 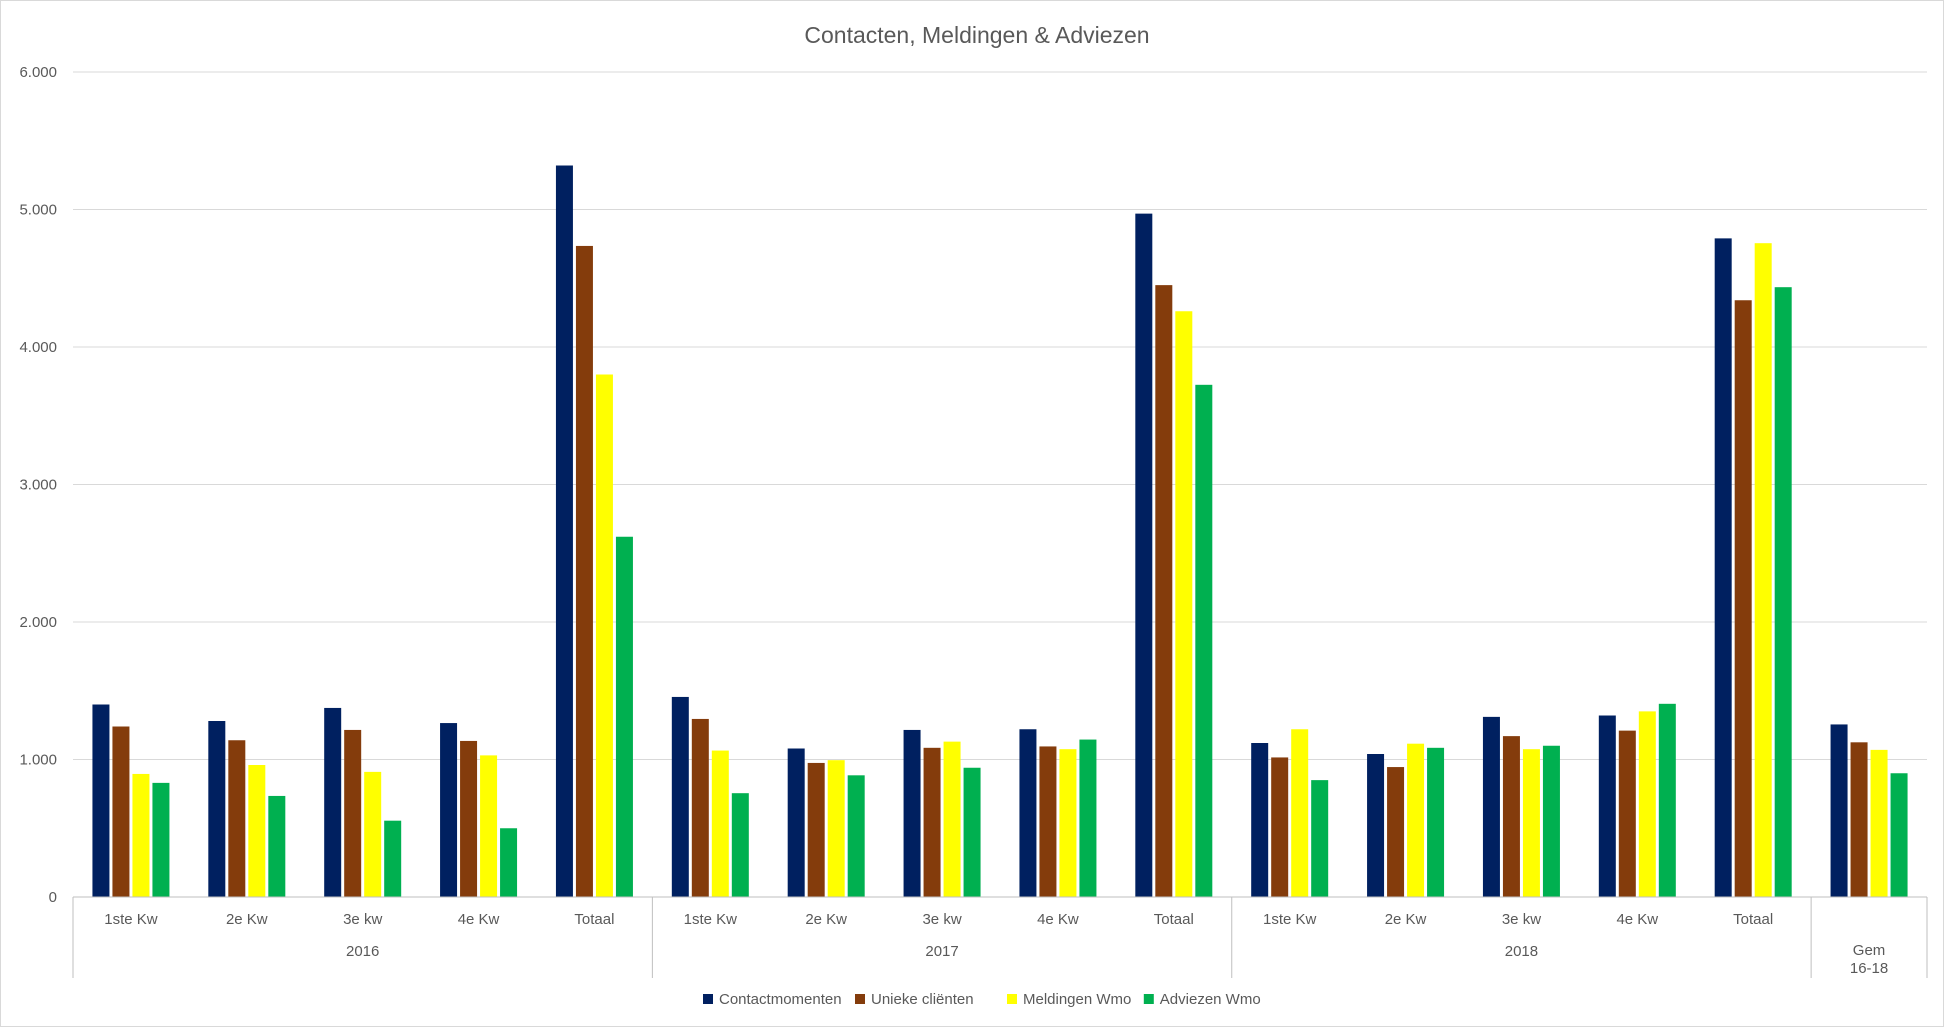 What do you see at coordinates (38, 347) in the screenshot?
I see `y-tick-label: 4.000` at bounding box center [38, 347].